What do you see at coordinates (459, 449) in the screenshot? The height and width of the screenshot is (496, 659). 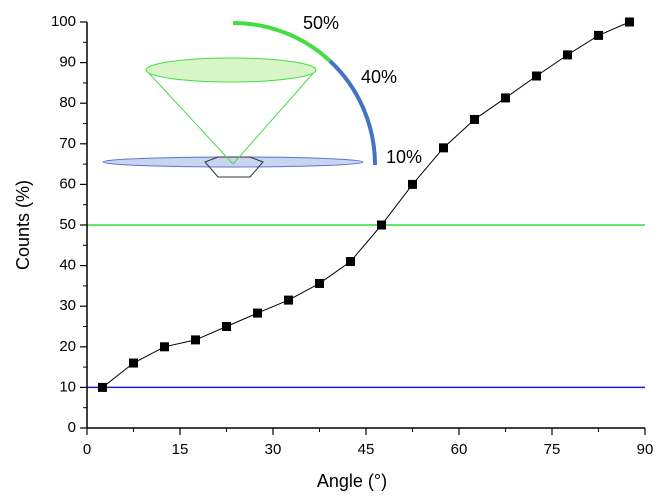 I see `x-tick-label: 60` at bounding box center [459, 449].